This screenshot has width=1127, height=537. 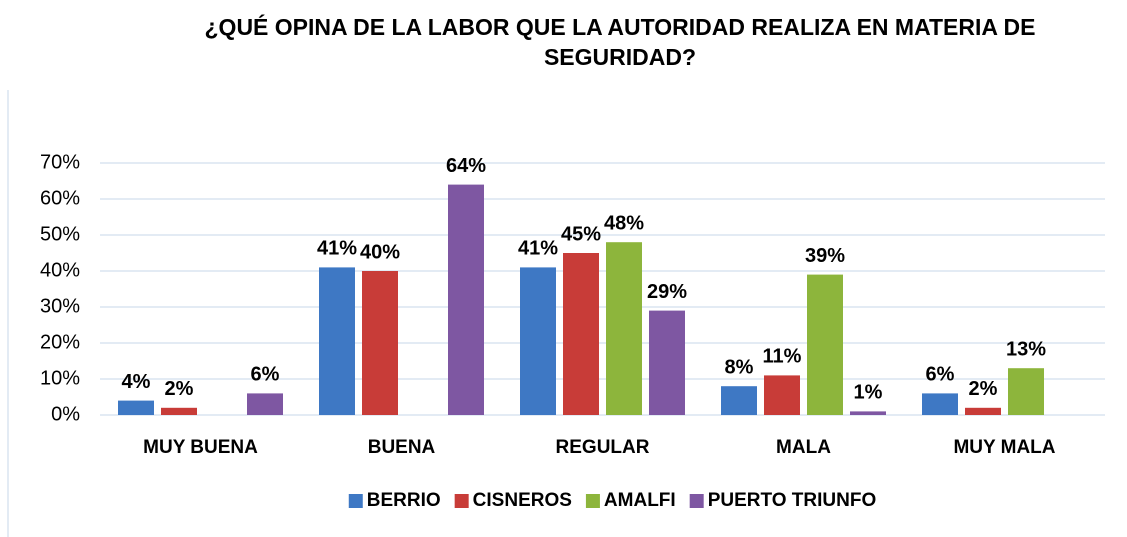 What do you see at coordinates (60, 162) in the screenshot?
I see `y-tick-label: 70%` at bounding box center [60, 162].